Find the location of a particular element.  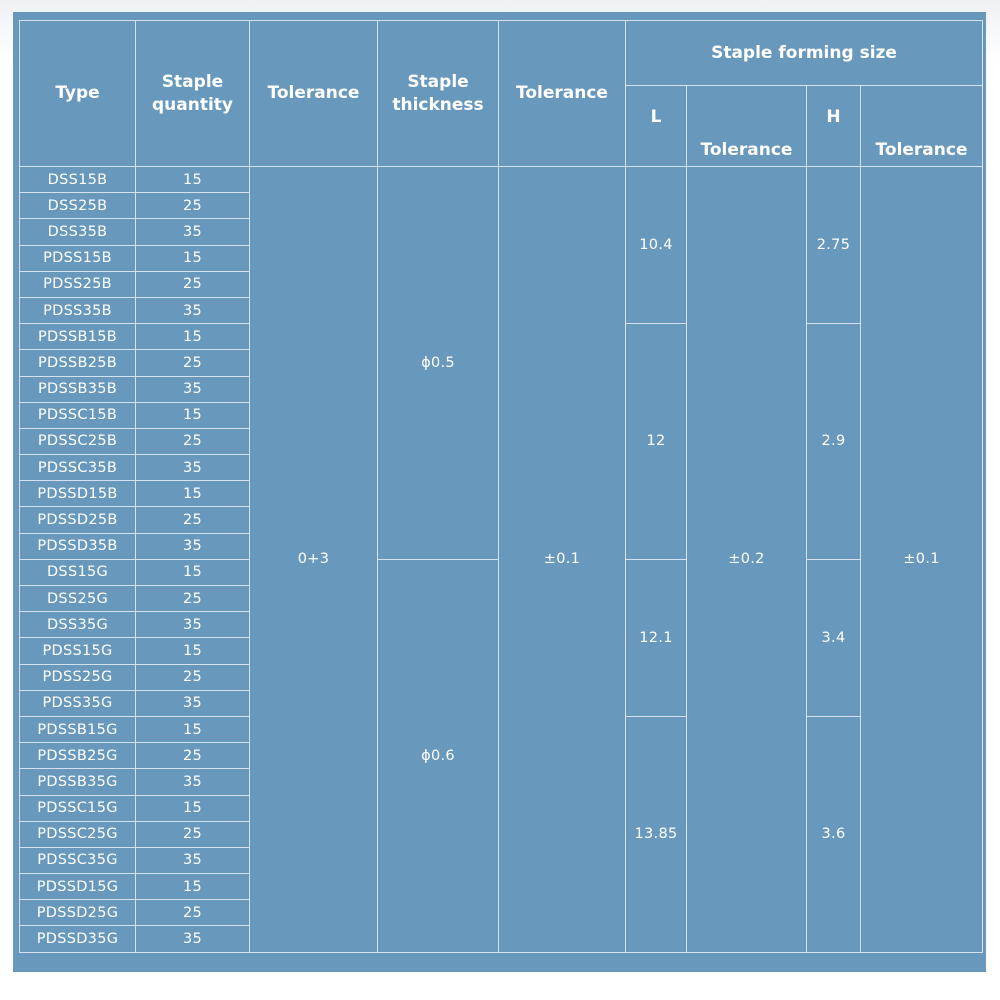

type-cell: PDSSB35B is located at coordinates (77, 389).